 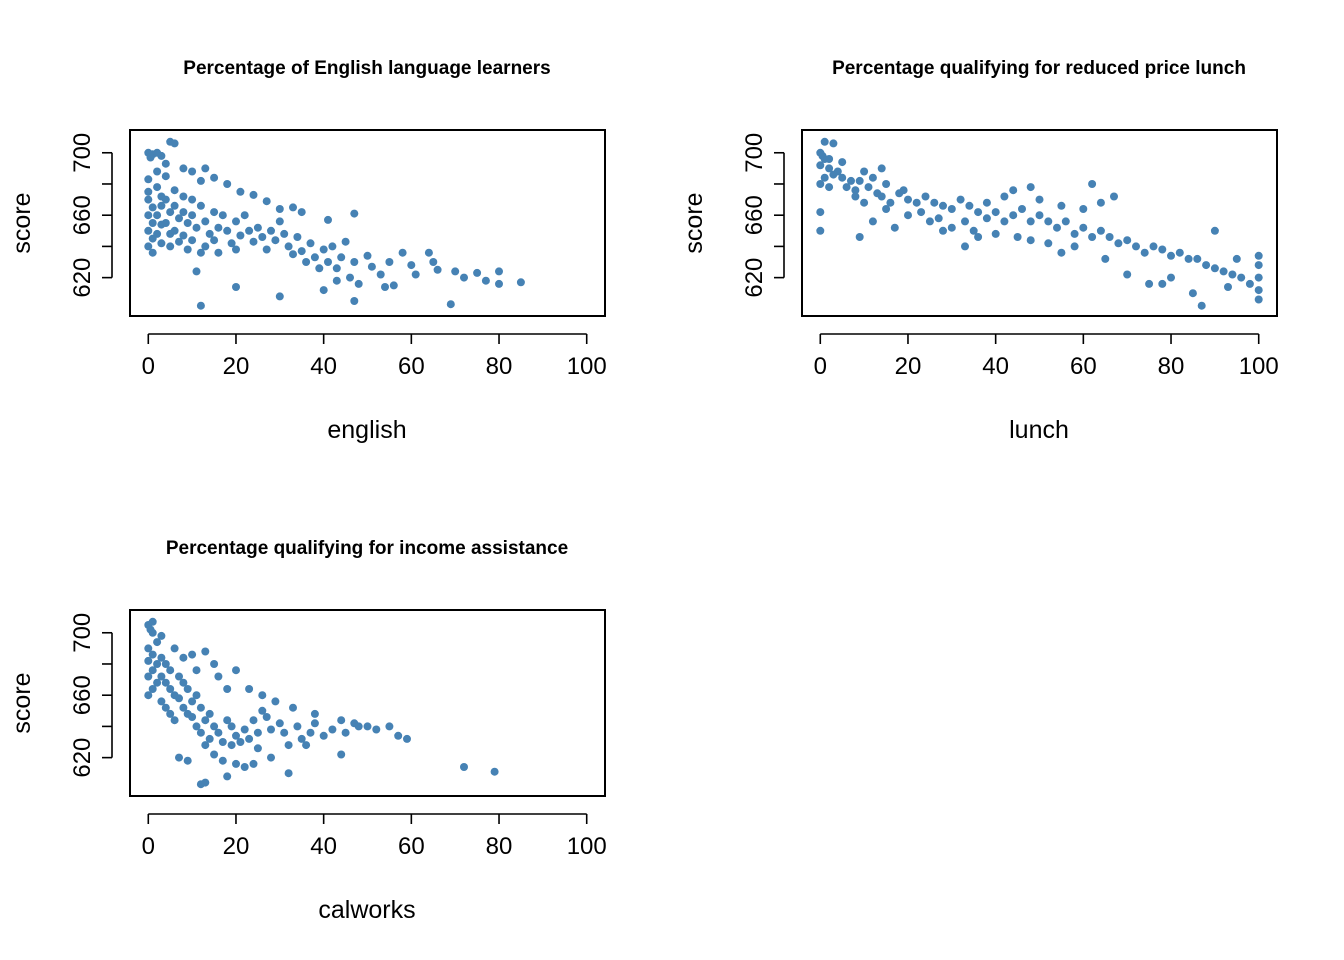 I want to click on y-tick-label: 620, so click(x=82, y=278).